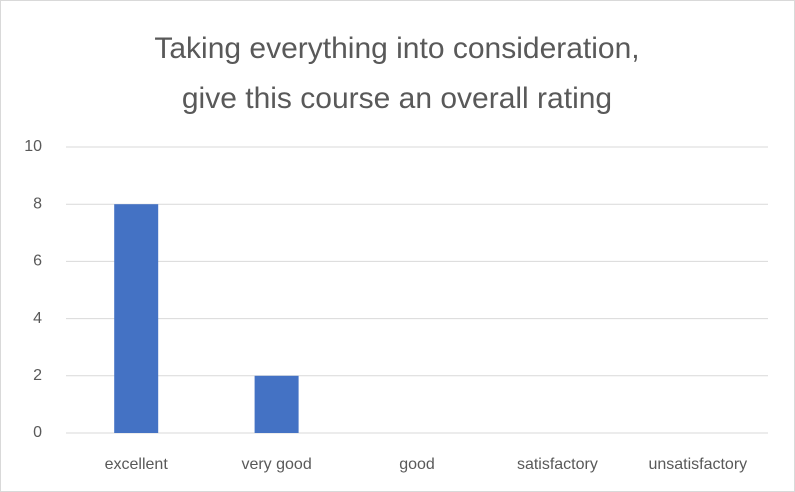 The width and height of the screenshot is (795, 492). What do you see at coordinates (417, 464) in the screenshot?
I see `x-tick-label: good` at bounding box center [417, 464].